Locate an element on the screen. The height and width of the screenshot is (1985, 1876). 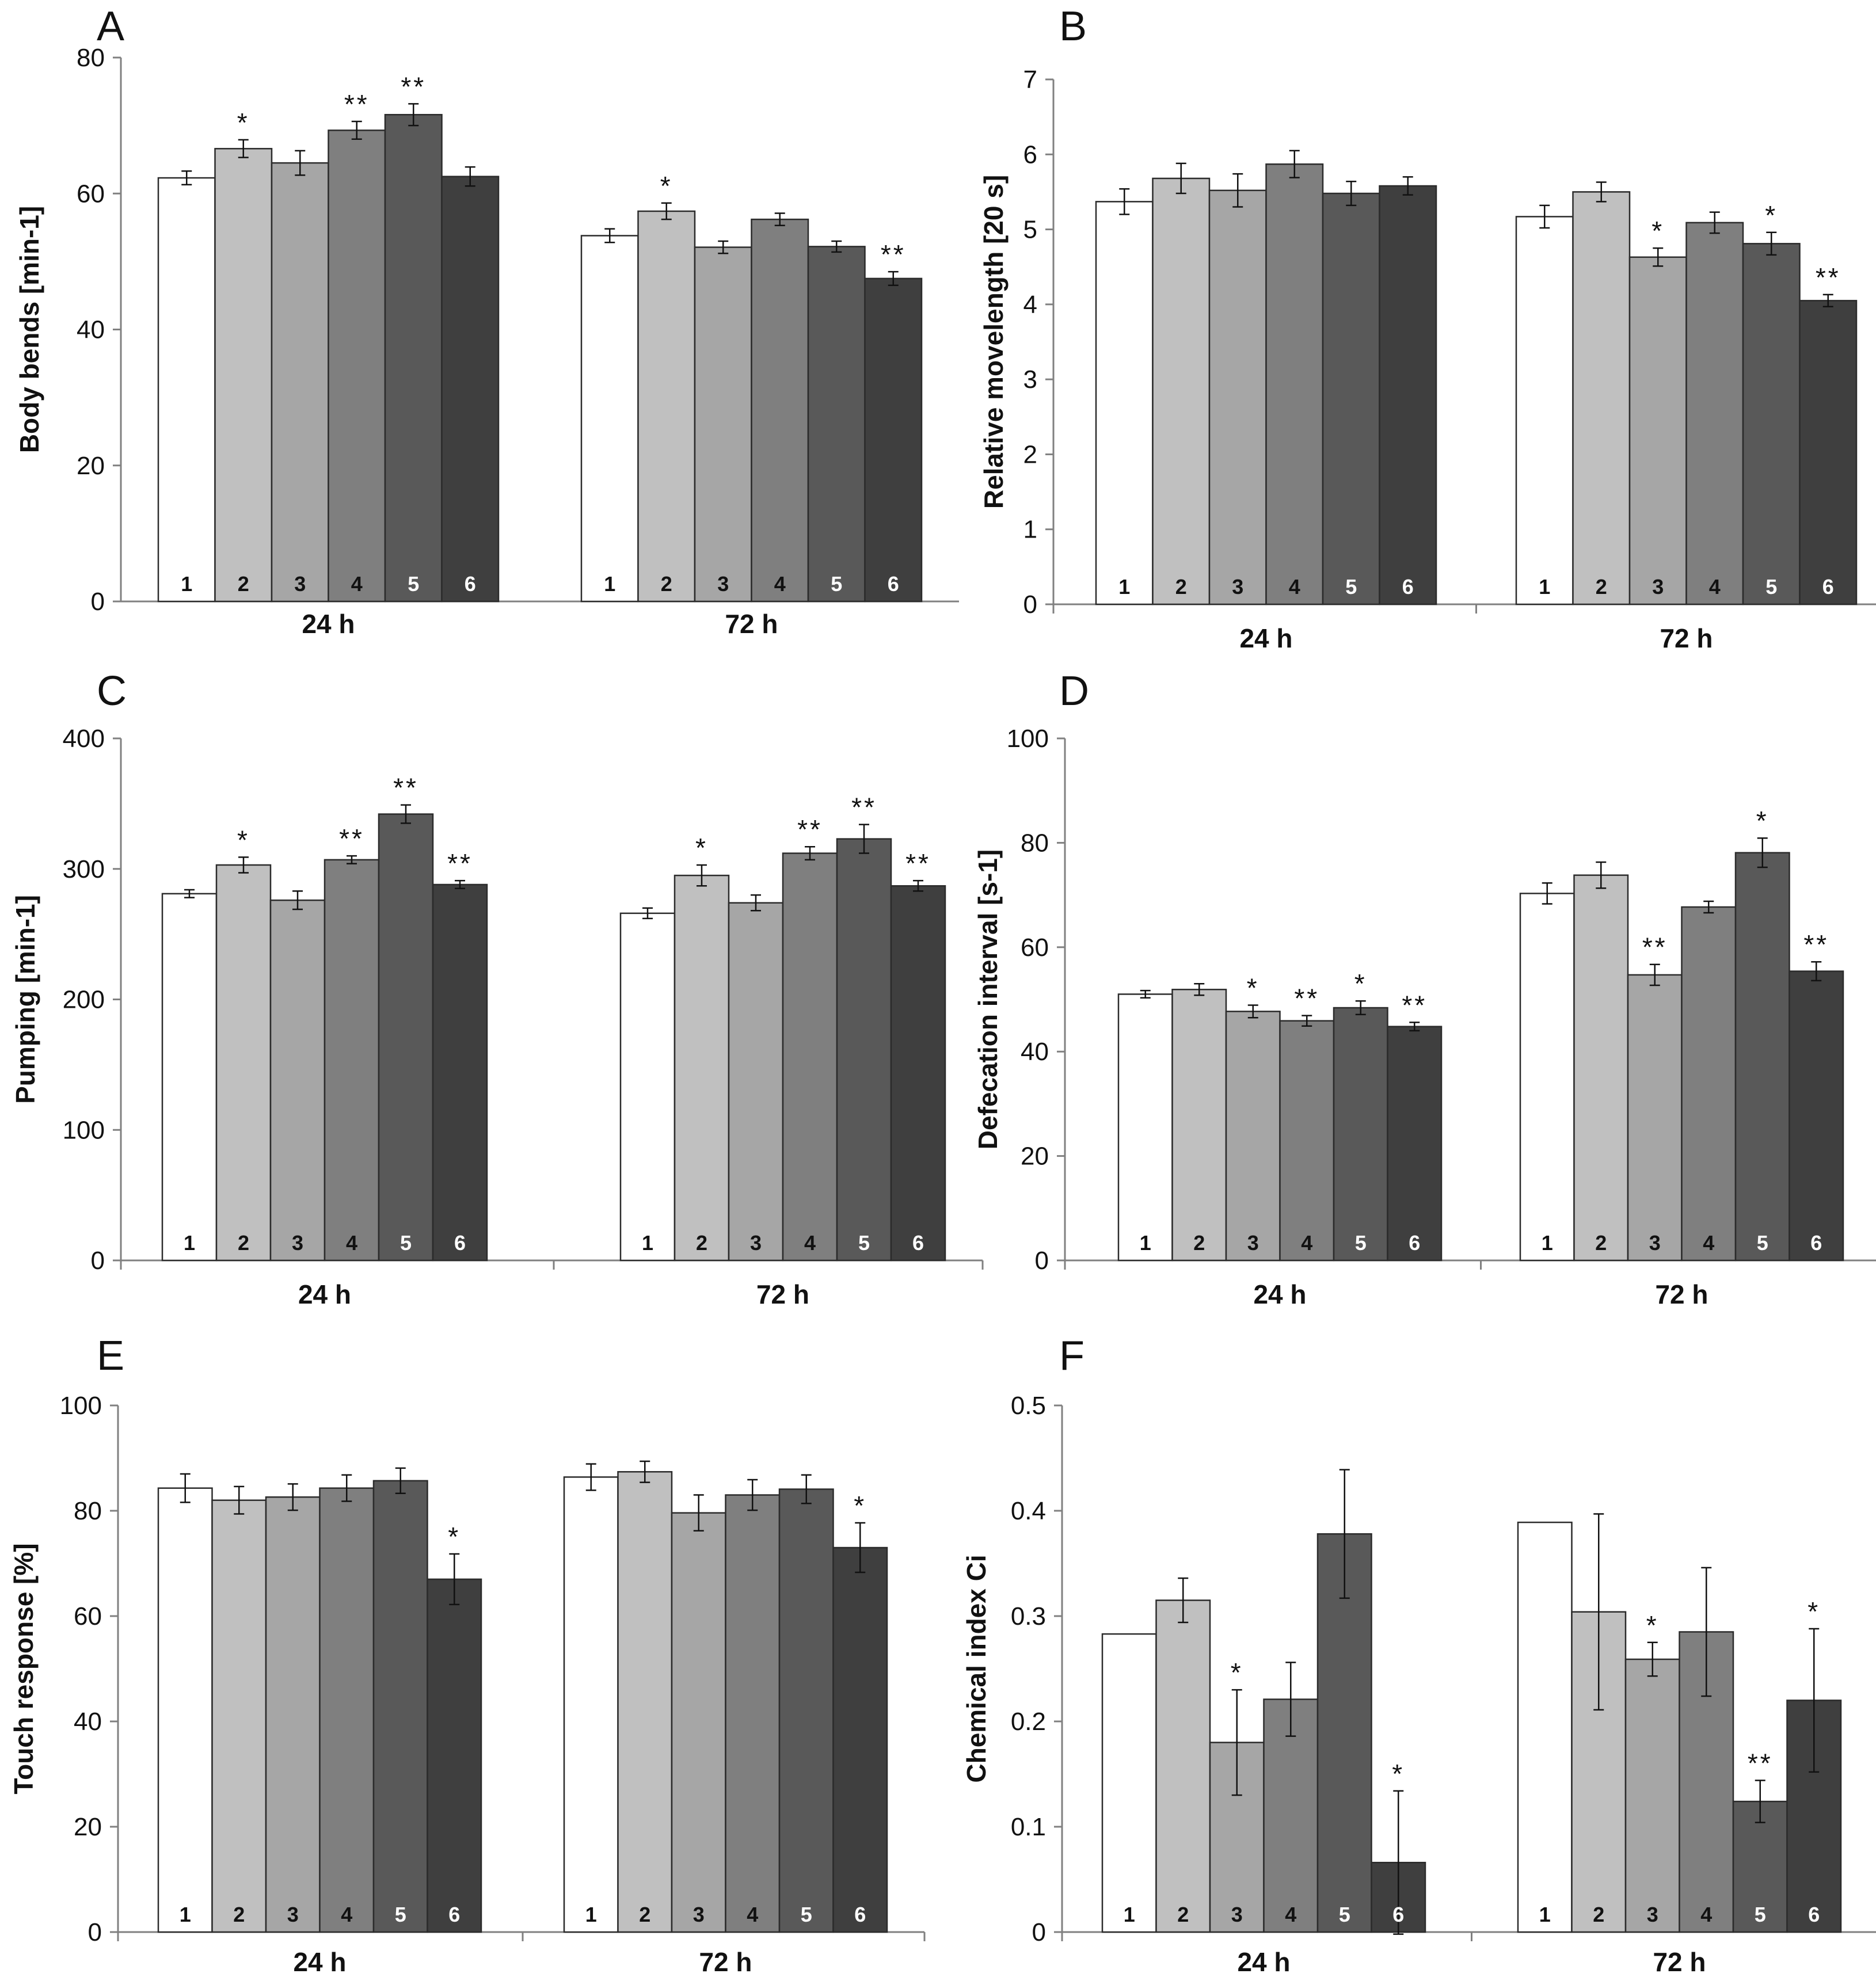
y-tick-label: 80 is located at coordinates (88, 1511).